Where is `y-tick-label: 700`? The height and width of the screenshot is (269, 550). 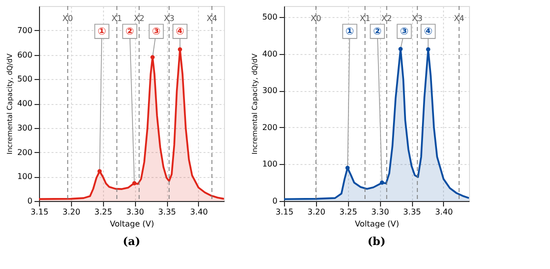
y-tick-label: 700 is located at coordinates (24, 30).